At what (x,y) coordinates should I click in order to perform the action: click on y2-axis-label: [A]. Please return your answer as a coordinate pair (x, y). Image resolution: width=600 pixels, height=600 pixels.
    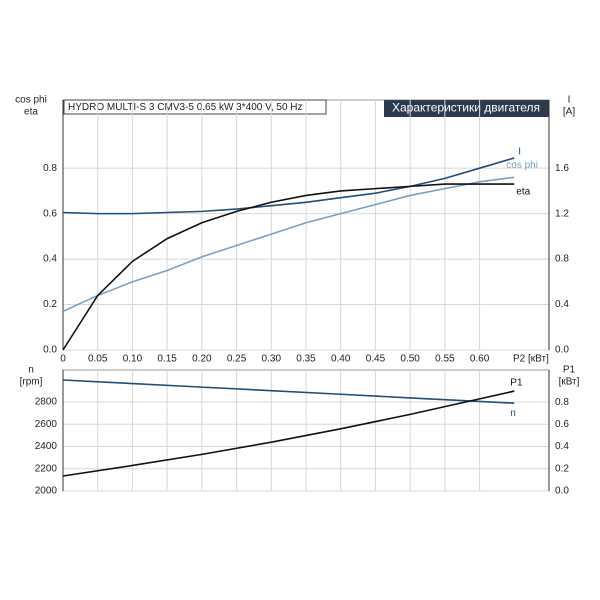
    Looking at the image, I should click on (569, 112).